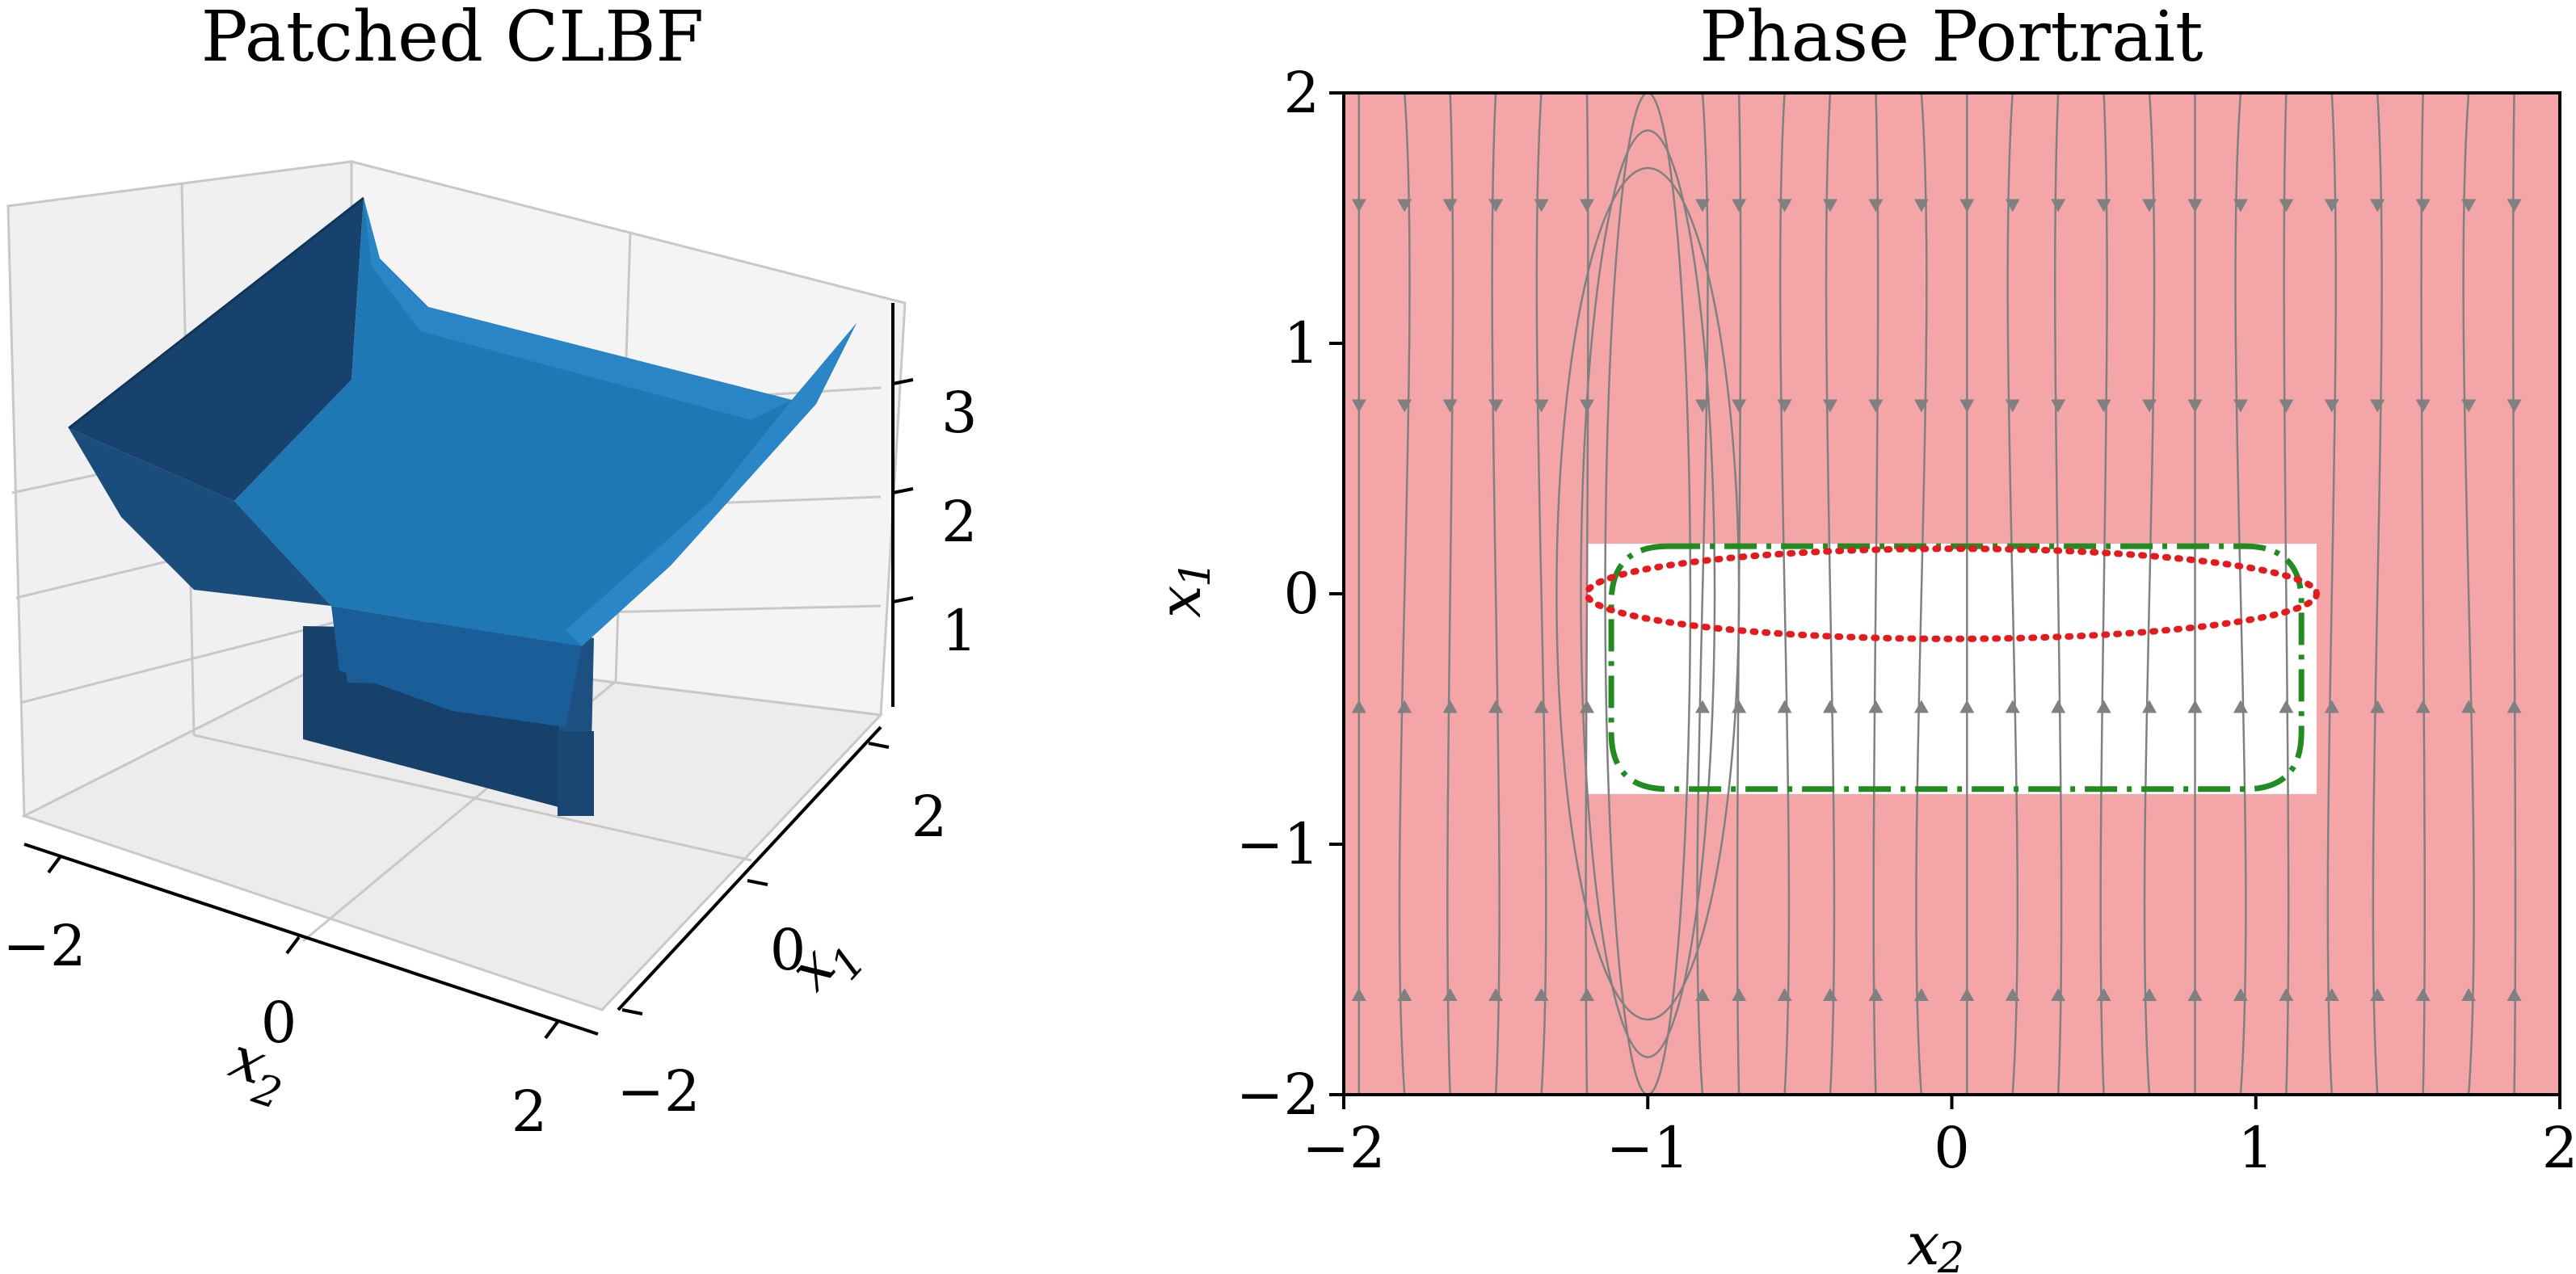 This screenshot has height=1274, width=2576. I want to click on right-xlabel: x 2, so click(1935, 1242).